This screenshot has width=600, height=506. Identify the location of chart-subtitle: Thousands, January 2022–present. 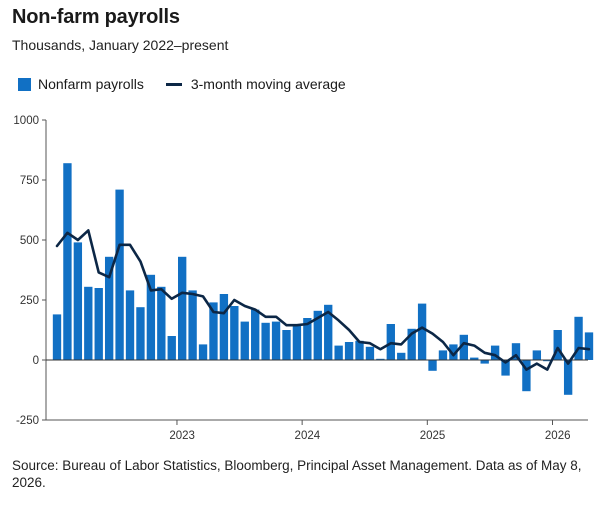
(120, 45).